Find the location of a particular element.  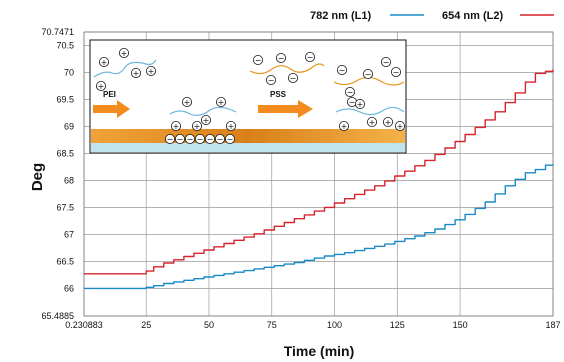

x-tick-label: 50 is located at coordinates (209, 325).